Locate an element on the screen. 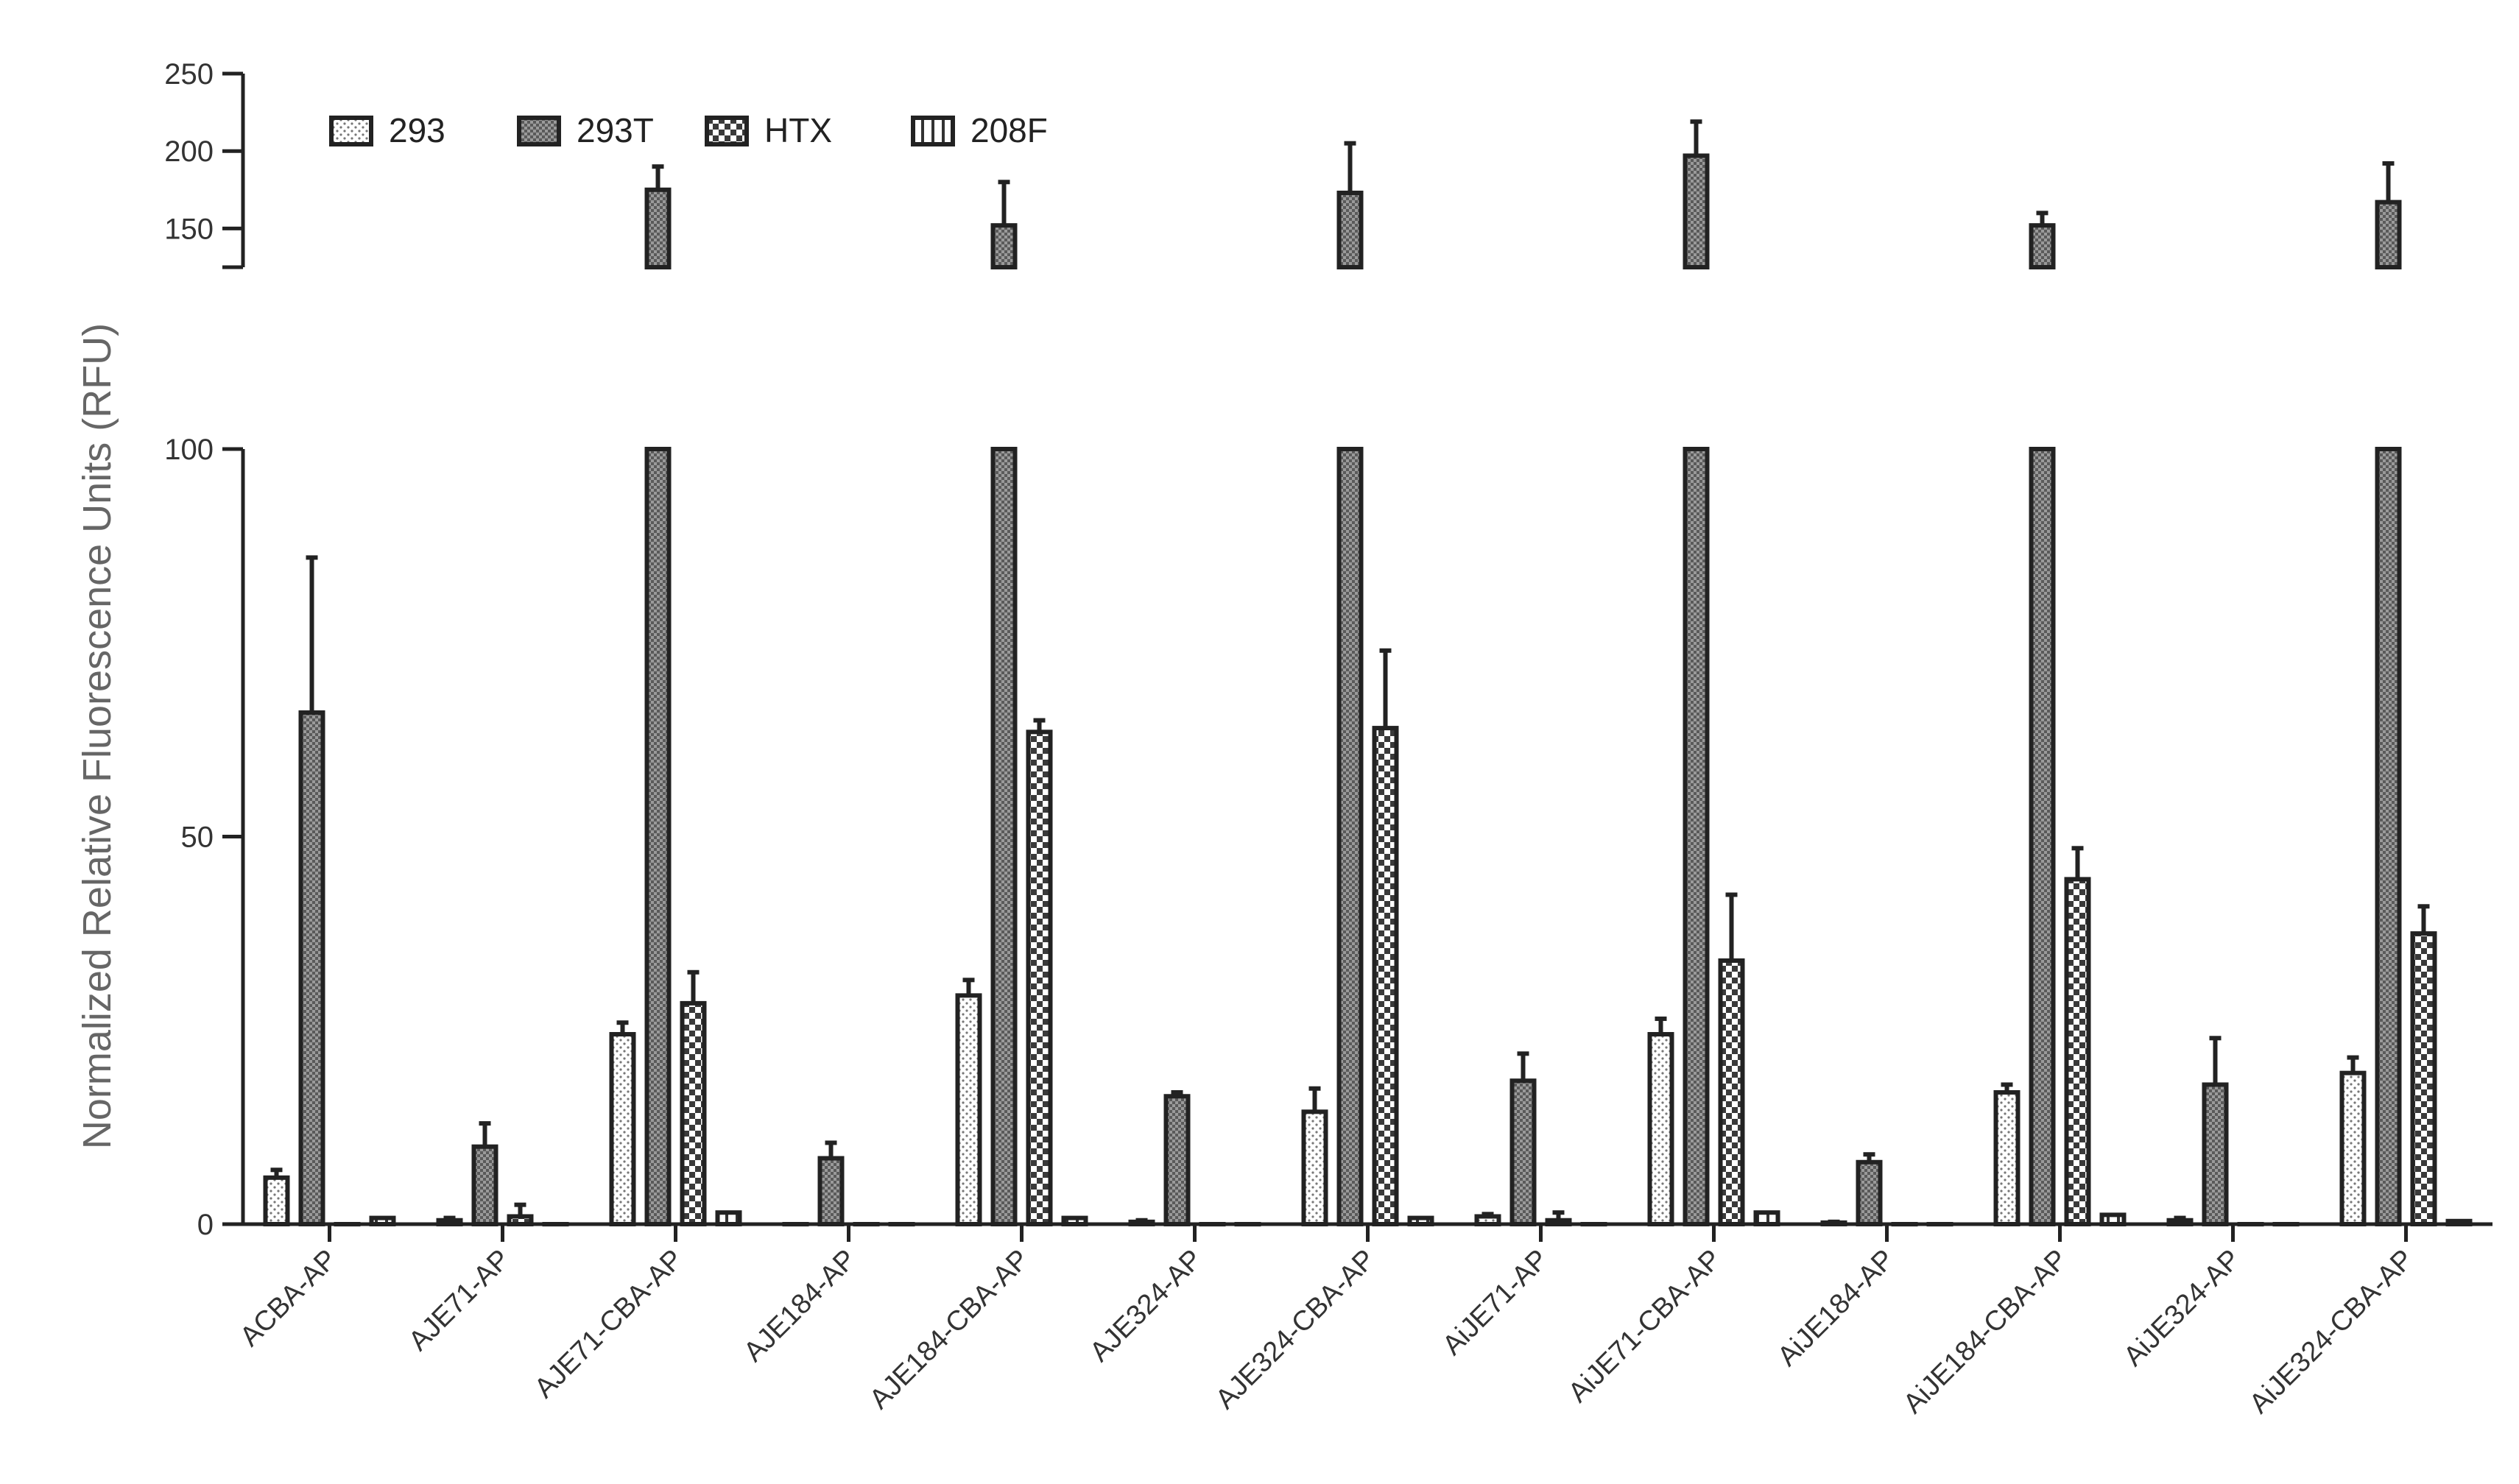 Image resolution: width=2519 pixels, height=1484 pixels. x-tick-label-AJE71-CBA-AP: AJE71-CBA-AP is located at coordinates (609, 1324).